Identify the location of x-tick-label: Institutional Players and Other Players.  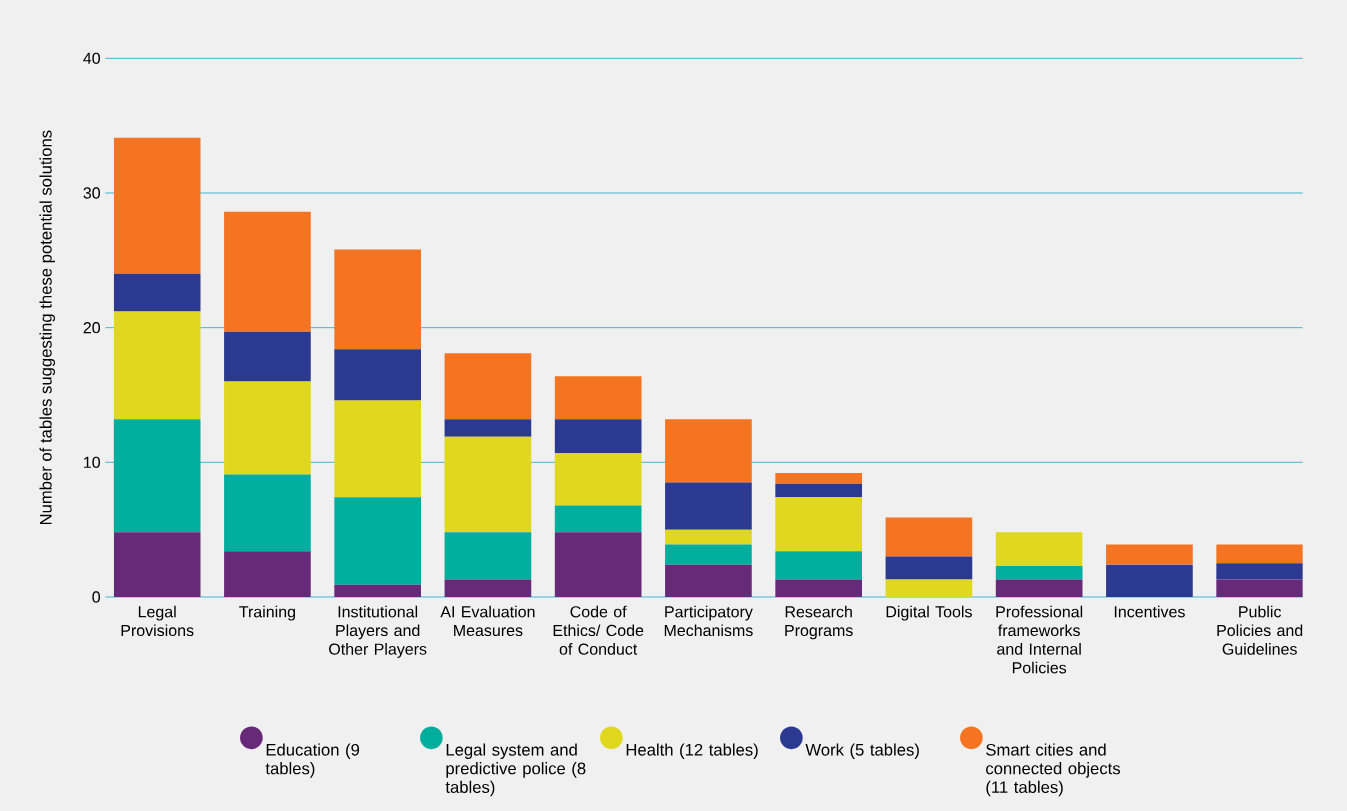
(378, 631).